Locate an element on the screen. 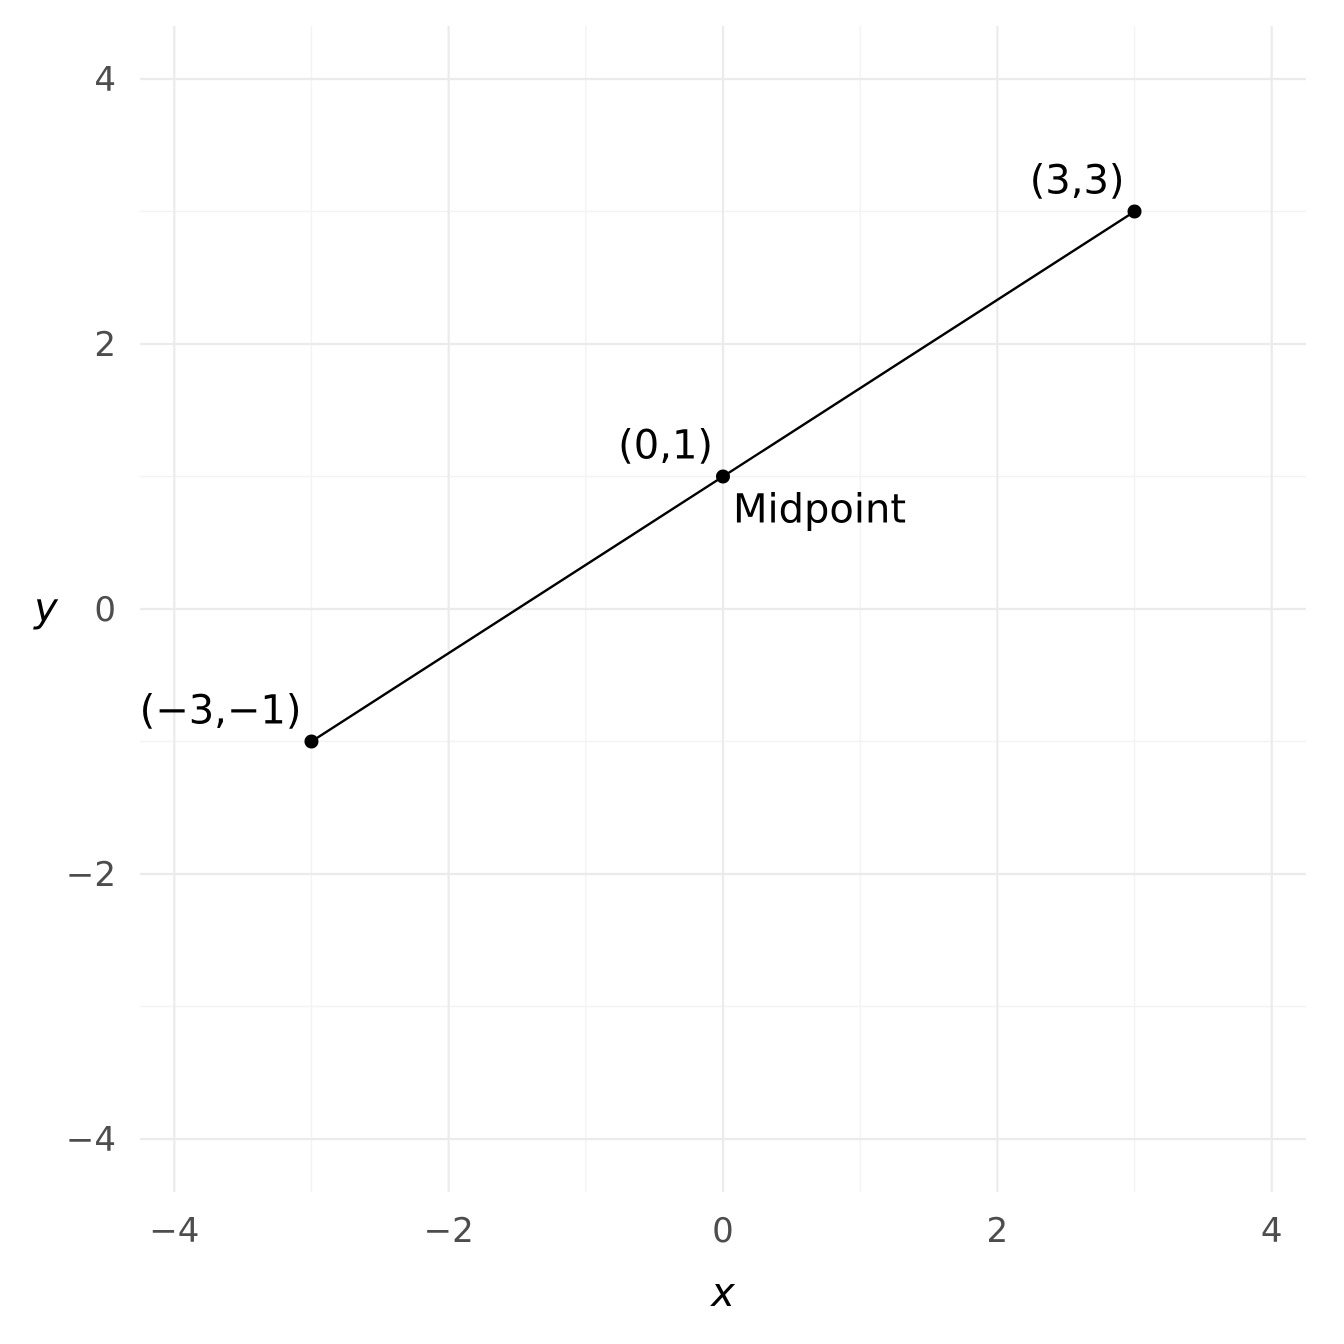  x-tick-label: −4 is located at coordinates (174, 1231).